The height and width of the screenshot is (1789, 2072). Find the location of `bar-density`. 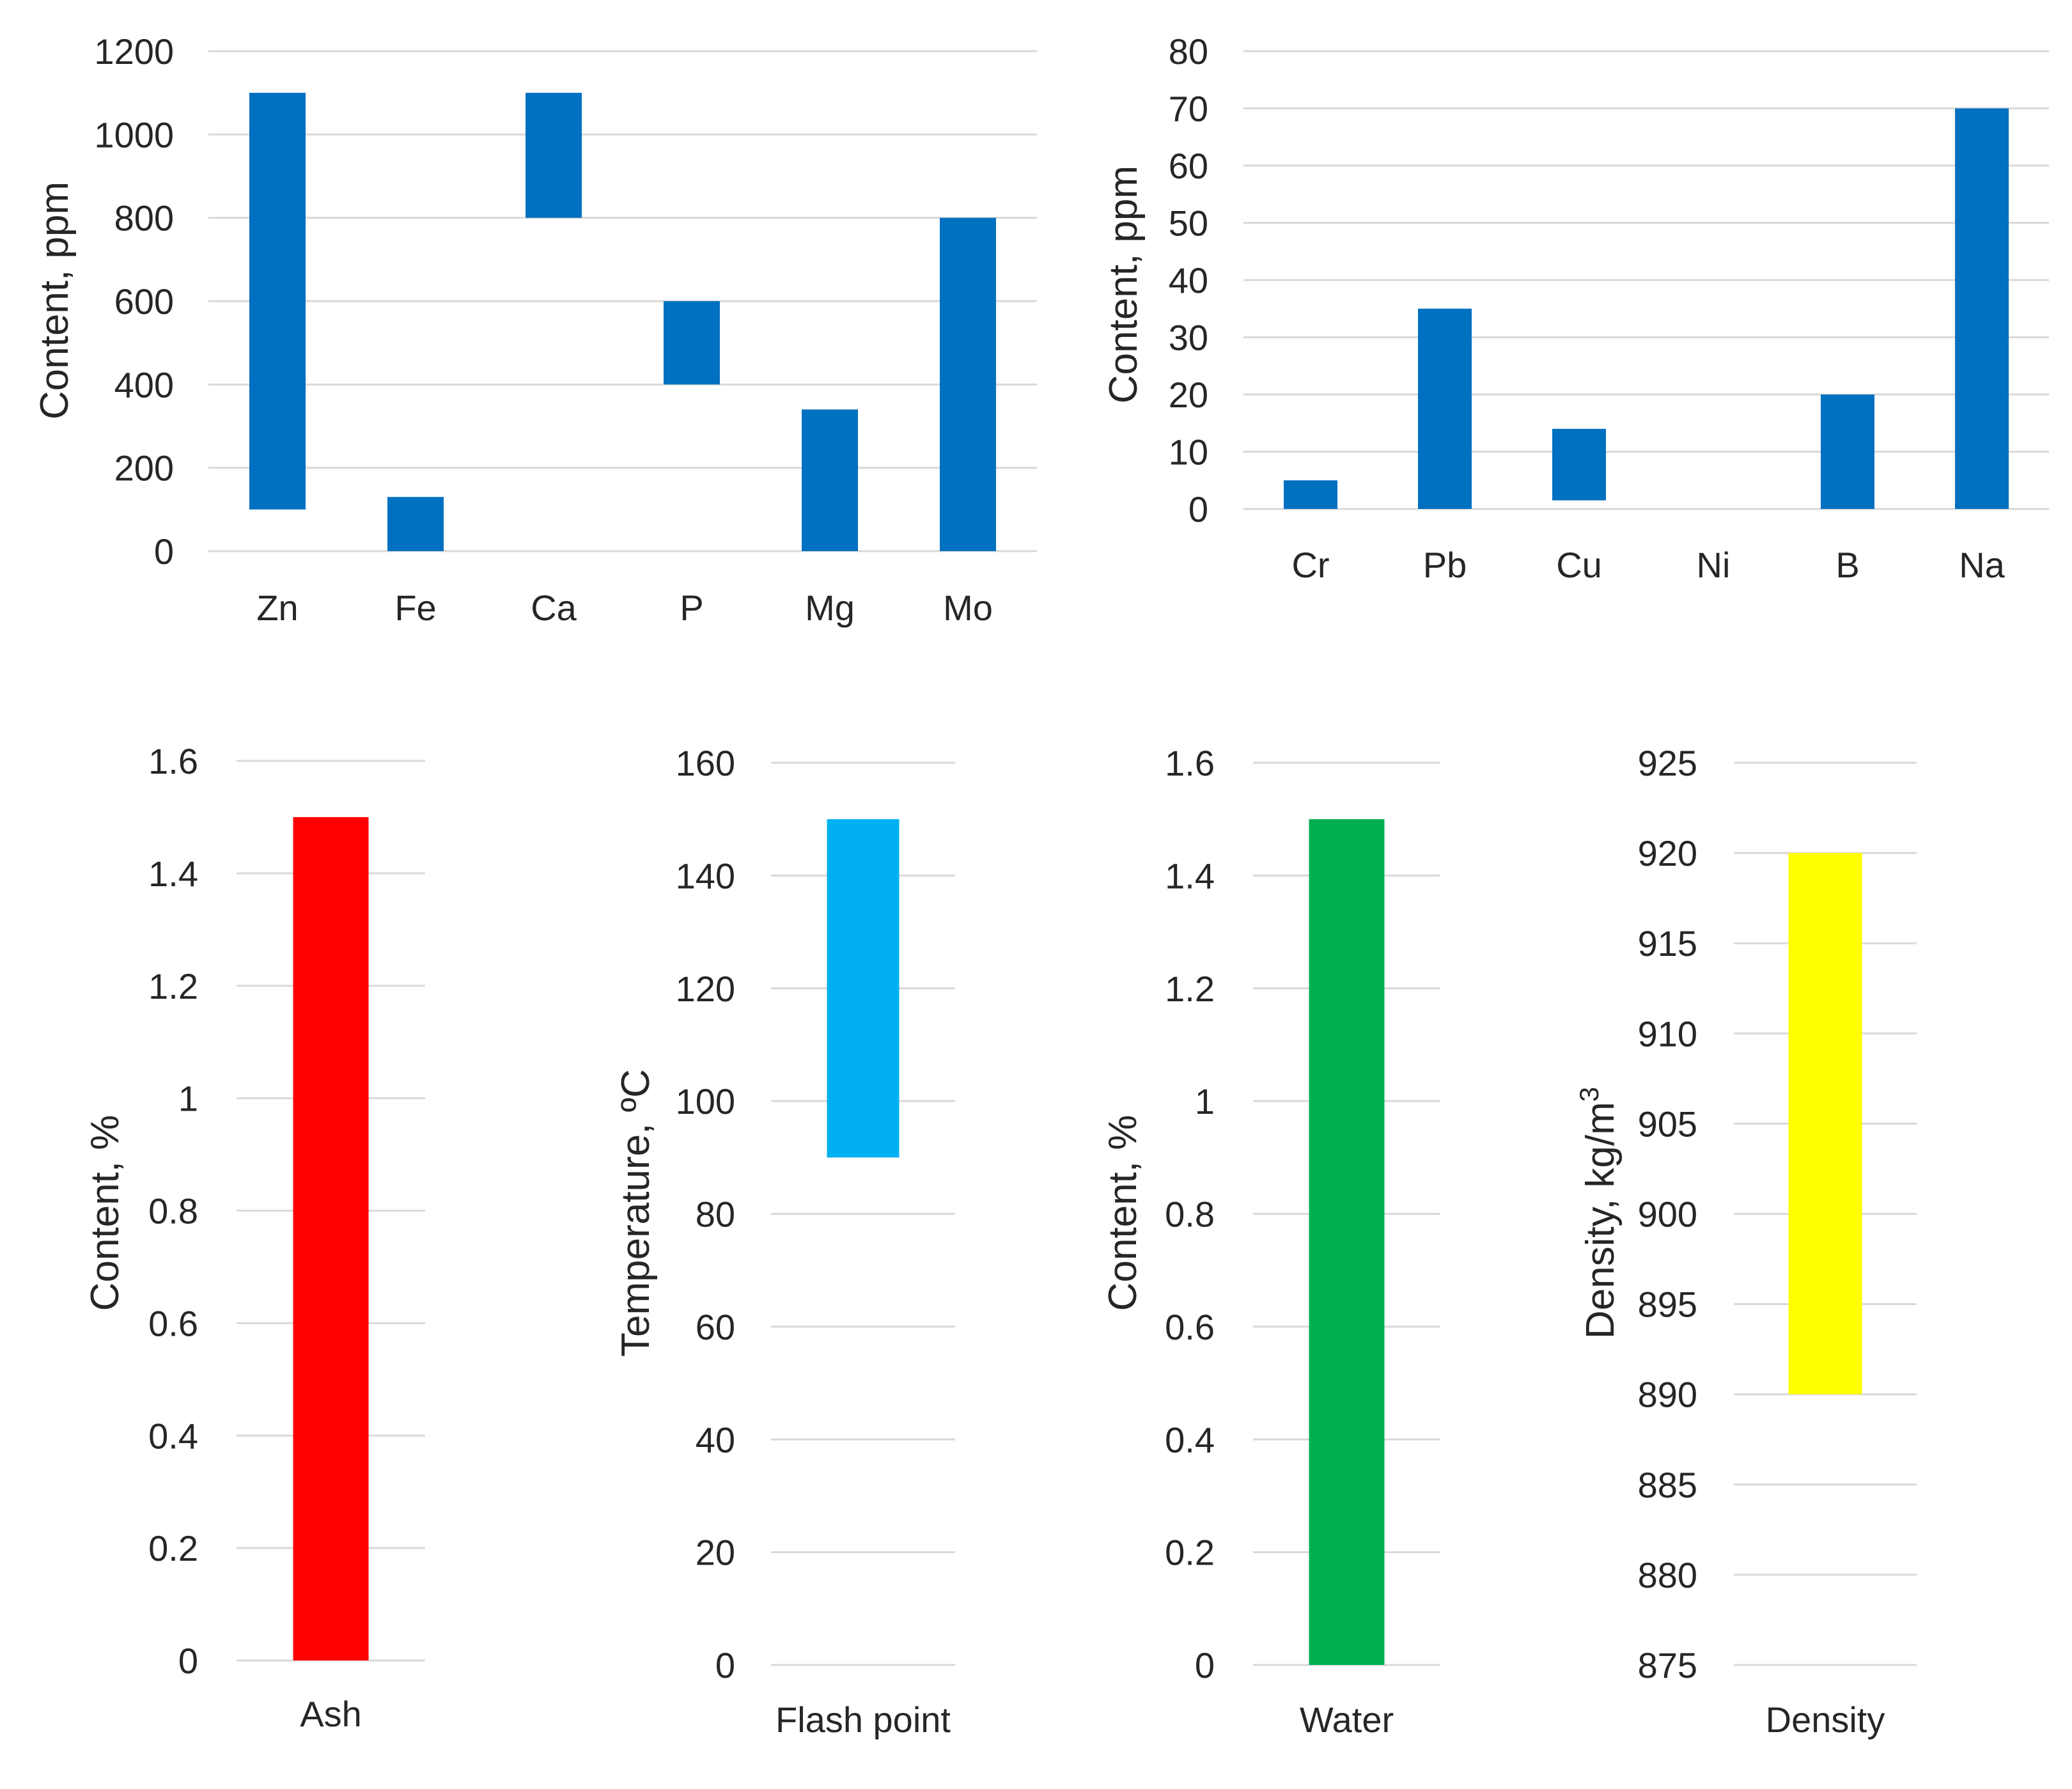

bar-density is located at coordinates (1825, 1123).